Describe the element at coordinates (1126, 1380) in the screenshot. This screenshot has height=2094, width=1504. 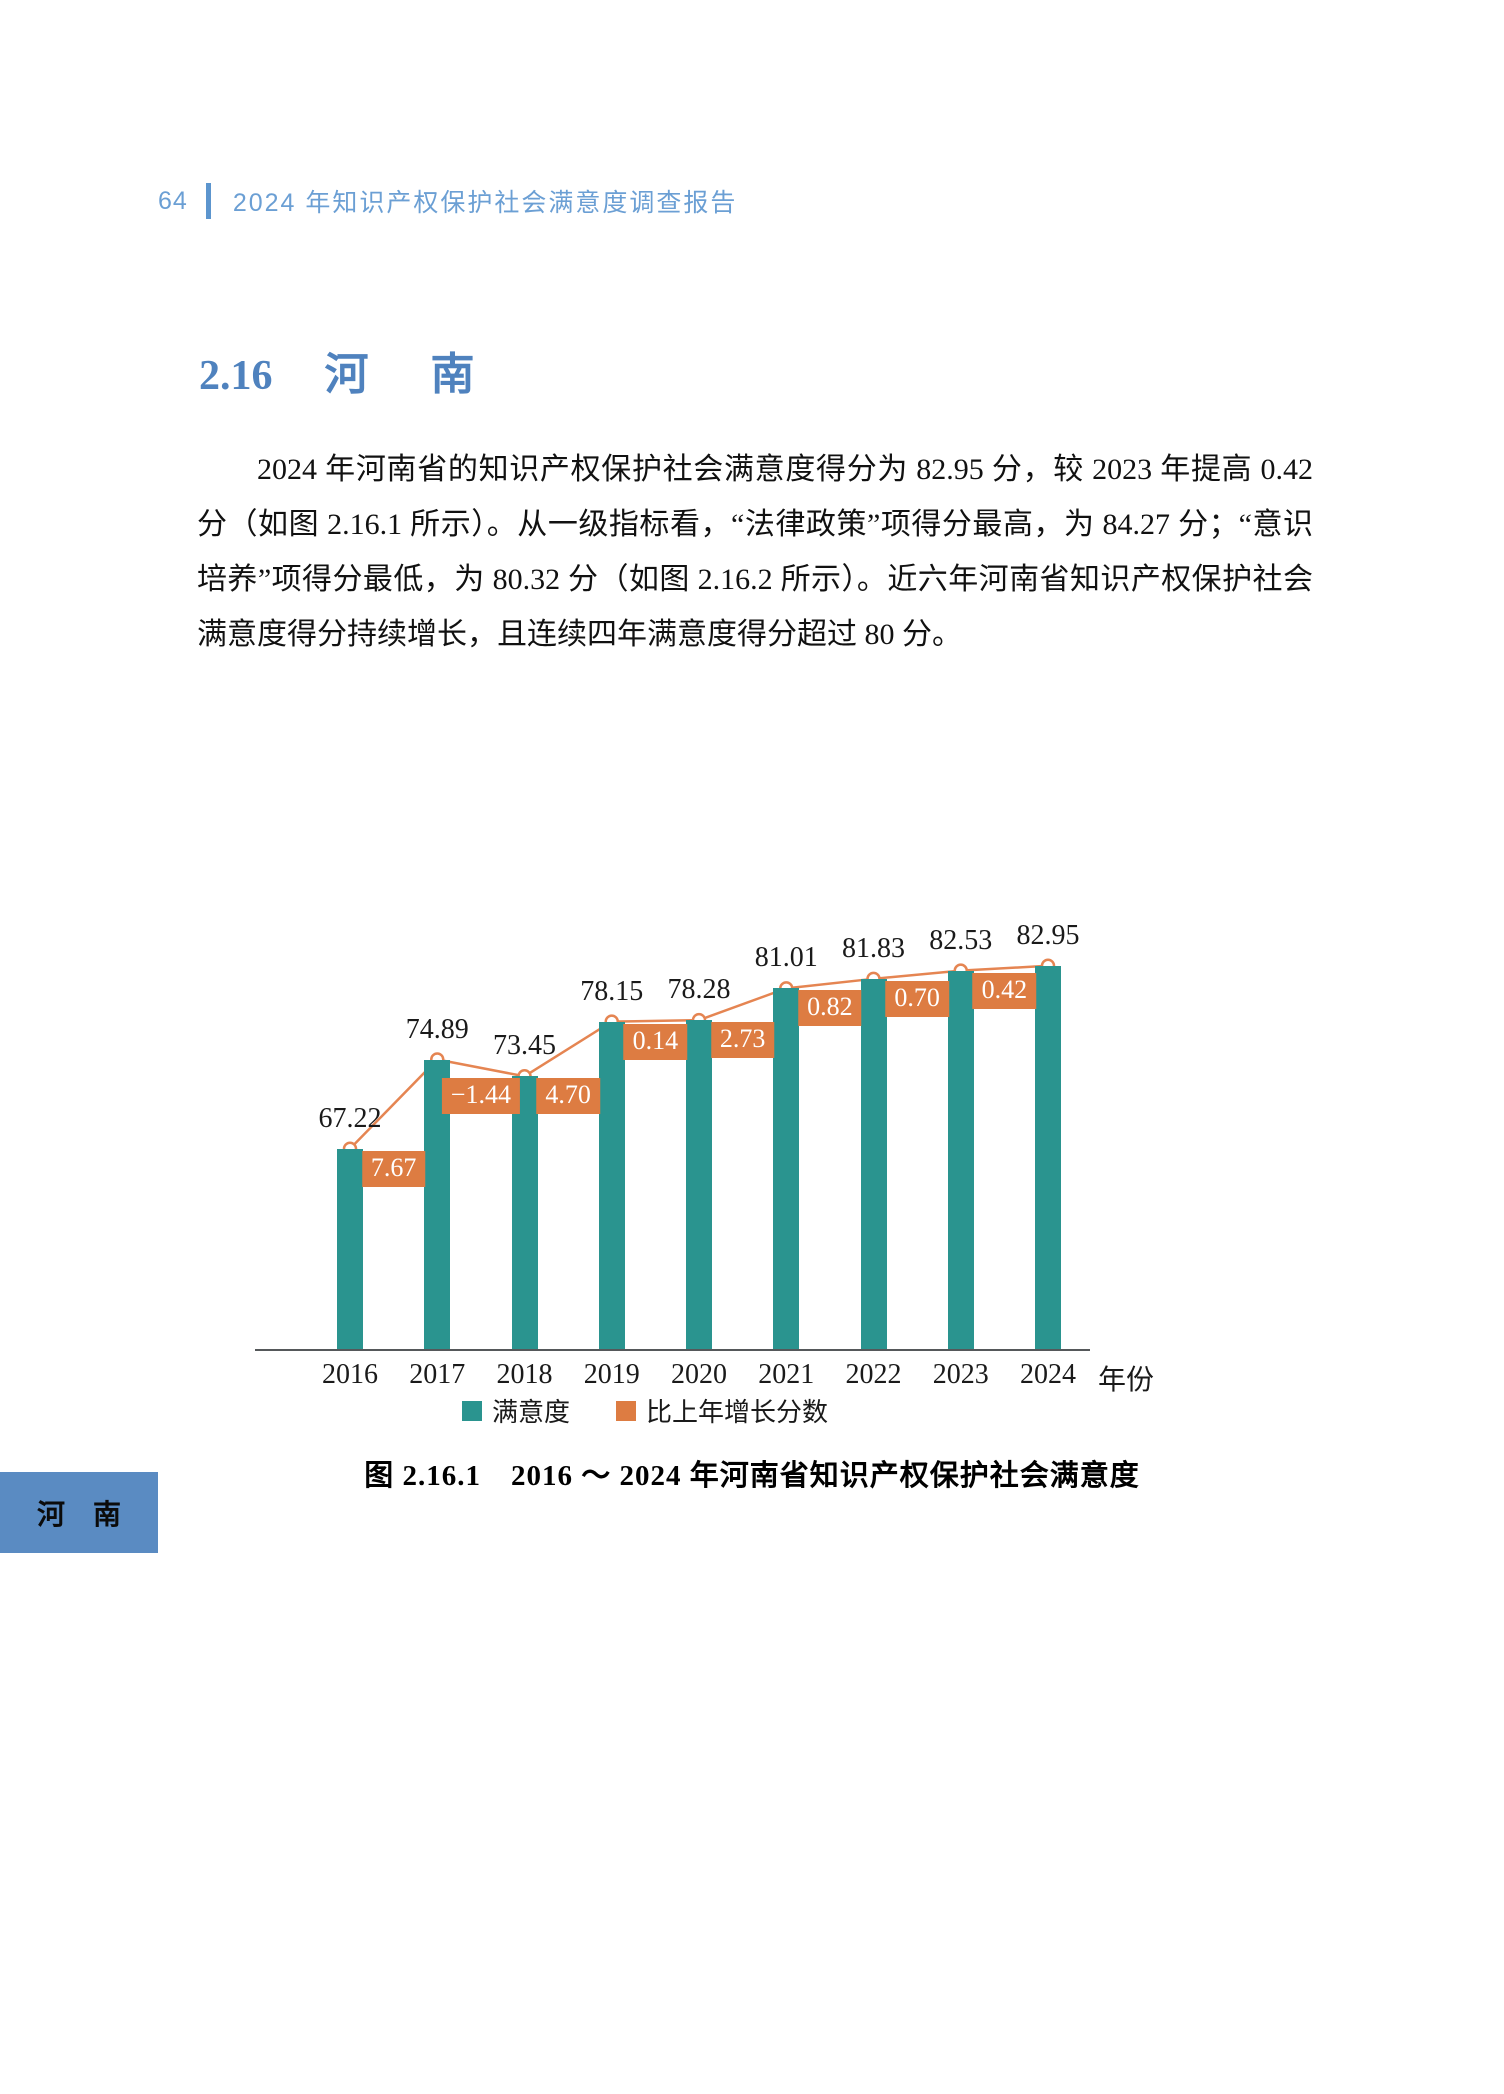
I see `x-axis-title: 年份` at that location.